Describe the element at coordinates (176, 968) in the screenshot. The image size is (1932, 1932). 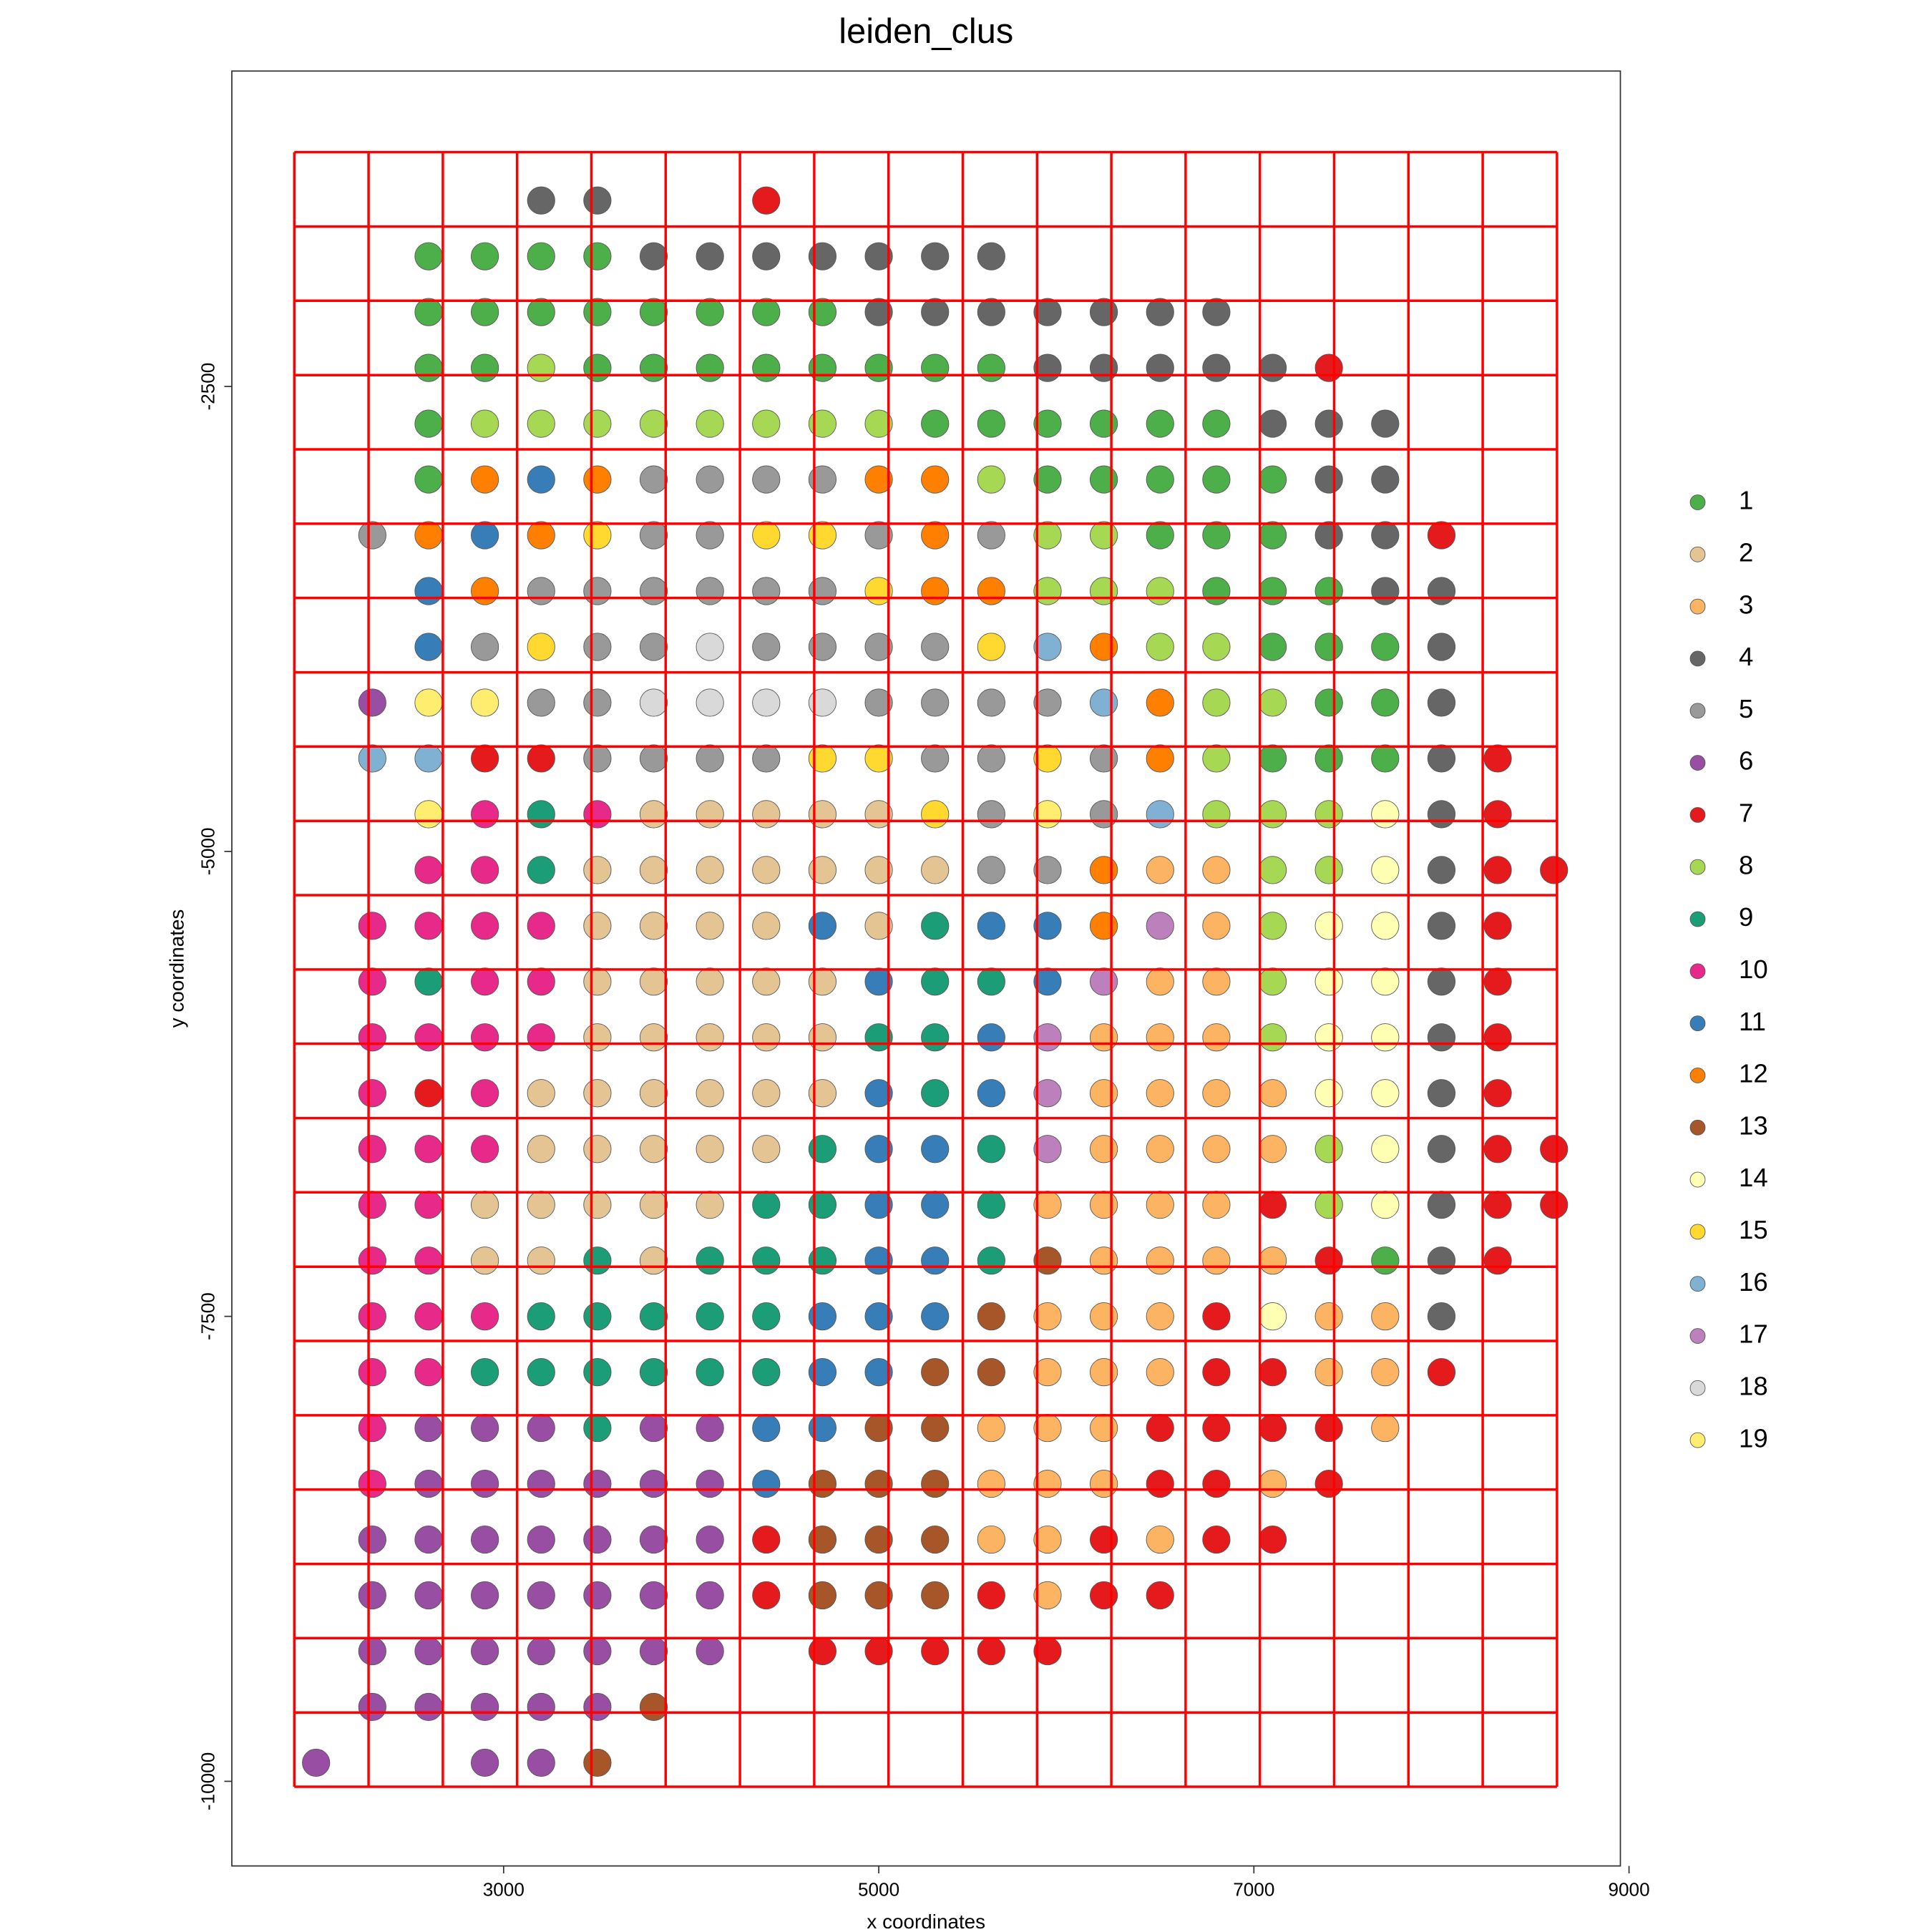
I see `y-axis-label: y coordinates` at that location.